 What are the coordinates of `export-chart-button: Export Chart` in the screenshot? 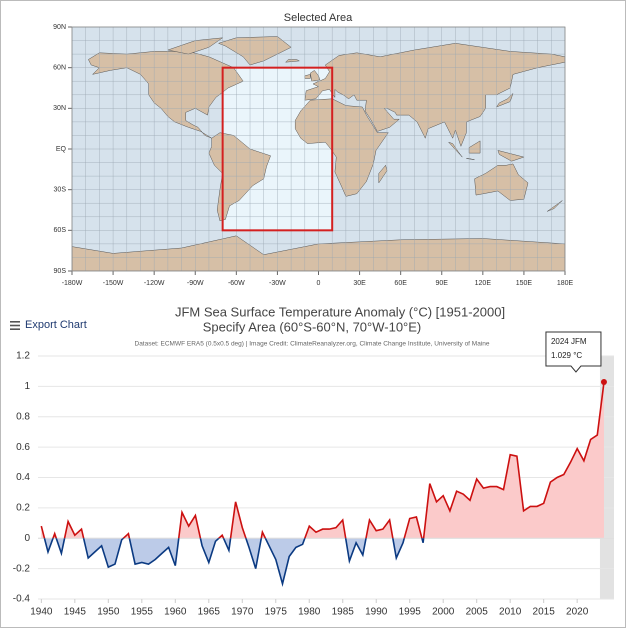 It's located at (48, 325).